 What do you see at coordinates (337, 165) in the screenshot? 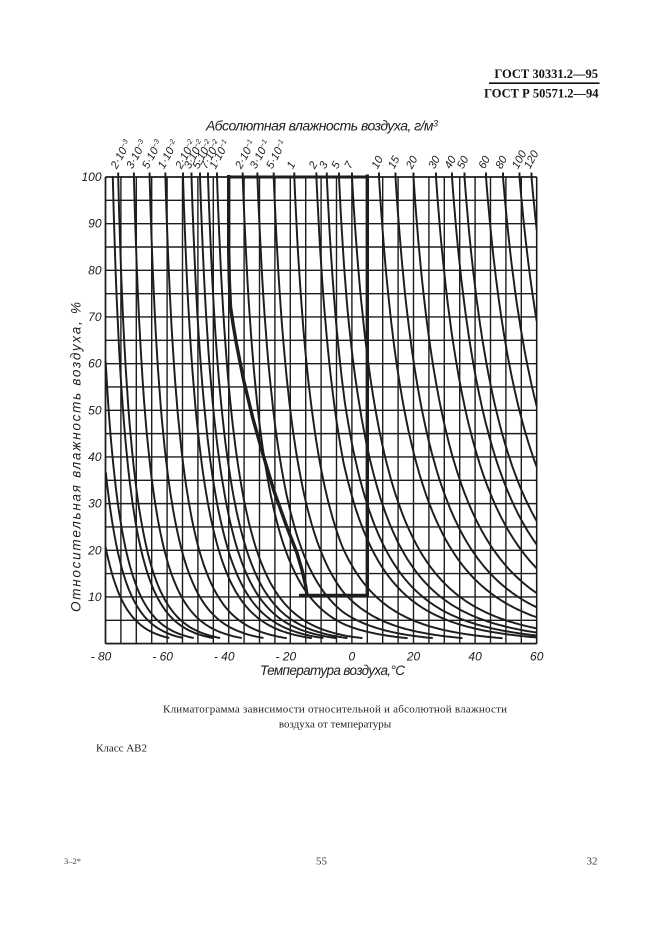
I see `svg-text: 5` at bounding box center [337, 165].